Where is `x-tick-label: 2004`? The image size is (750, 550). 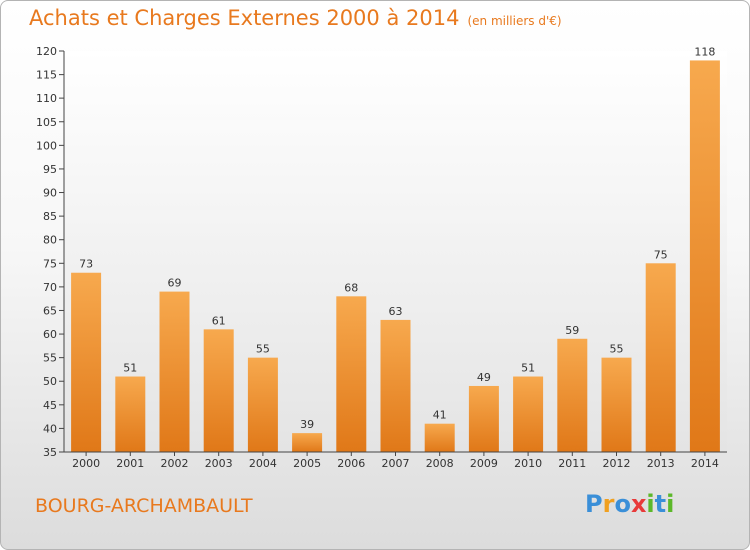 x-tick-label: 2004 is located at coordinates (263, 463).